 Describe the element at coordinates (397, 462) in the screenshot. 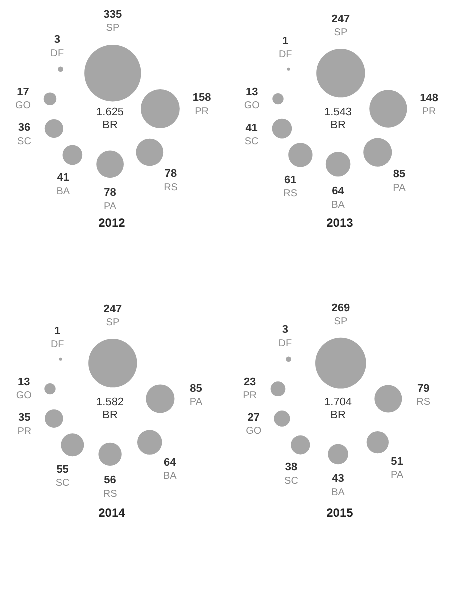

I see `data-label: 51` at that location.